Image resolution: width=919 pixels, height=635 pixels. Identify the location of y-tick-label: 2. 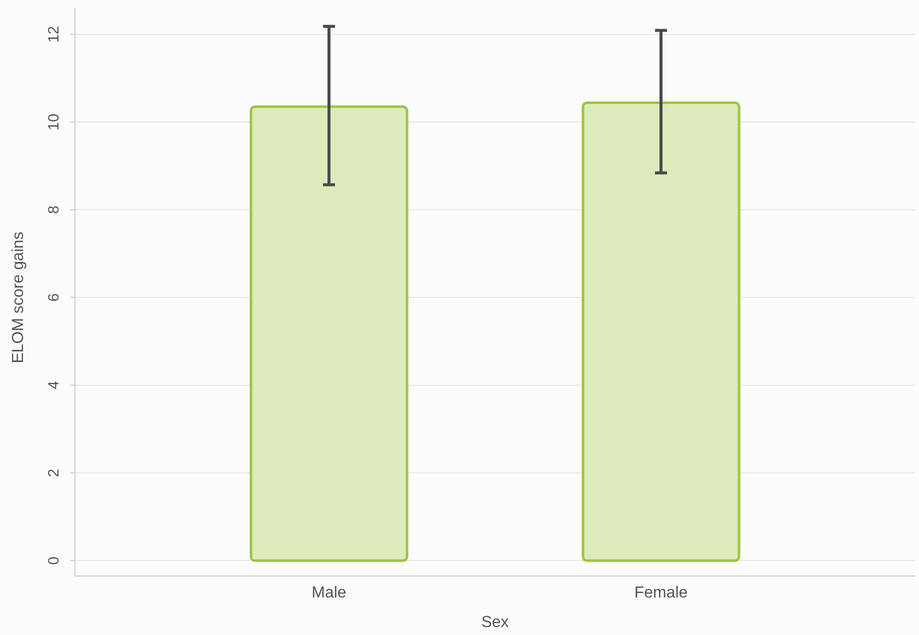
(53, 473).